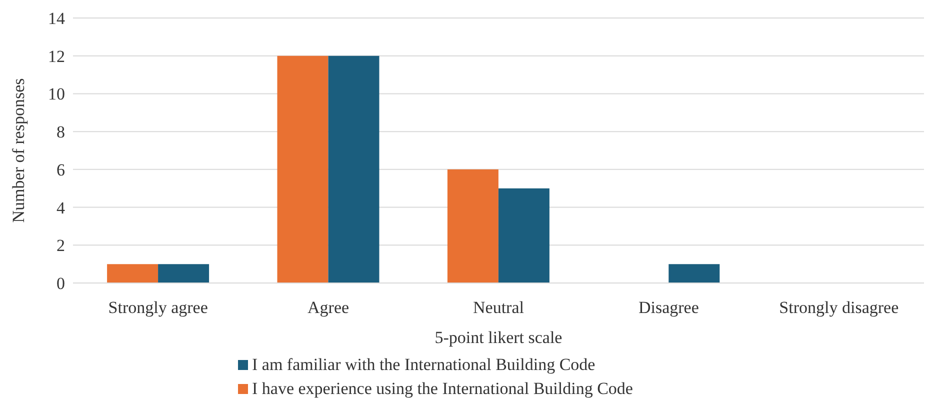  I want to click on y-tick-label: 12, so click(56, 56).